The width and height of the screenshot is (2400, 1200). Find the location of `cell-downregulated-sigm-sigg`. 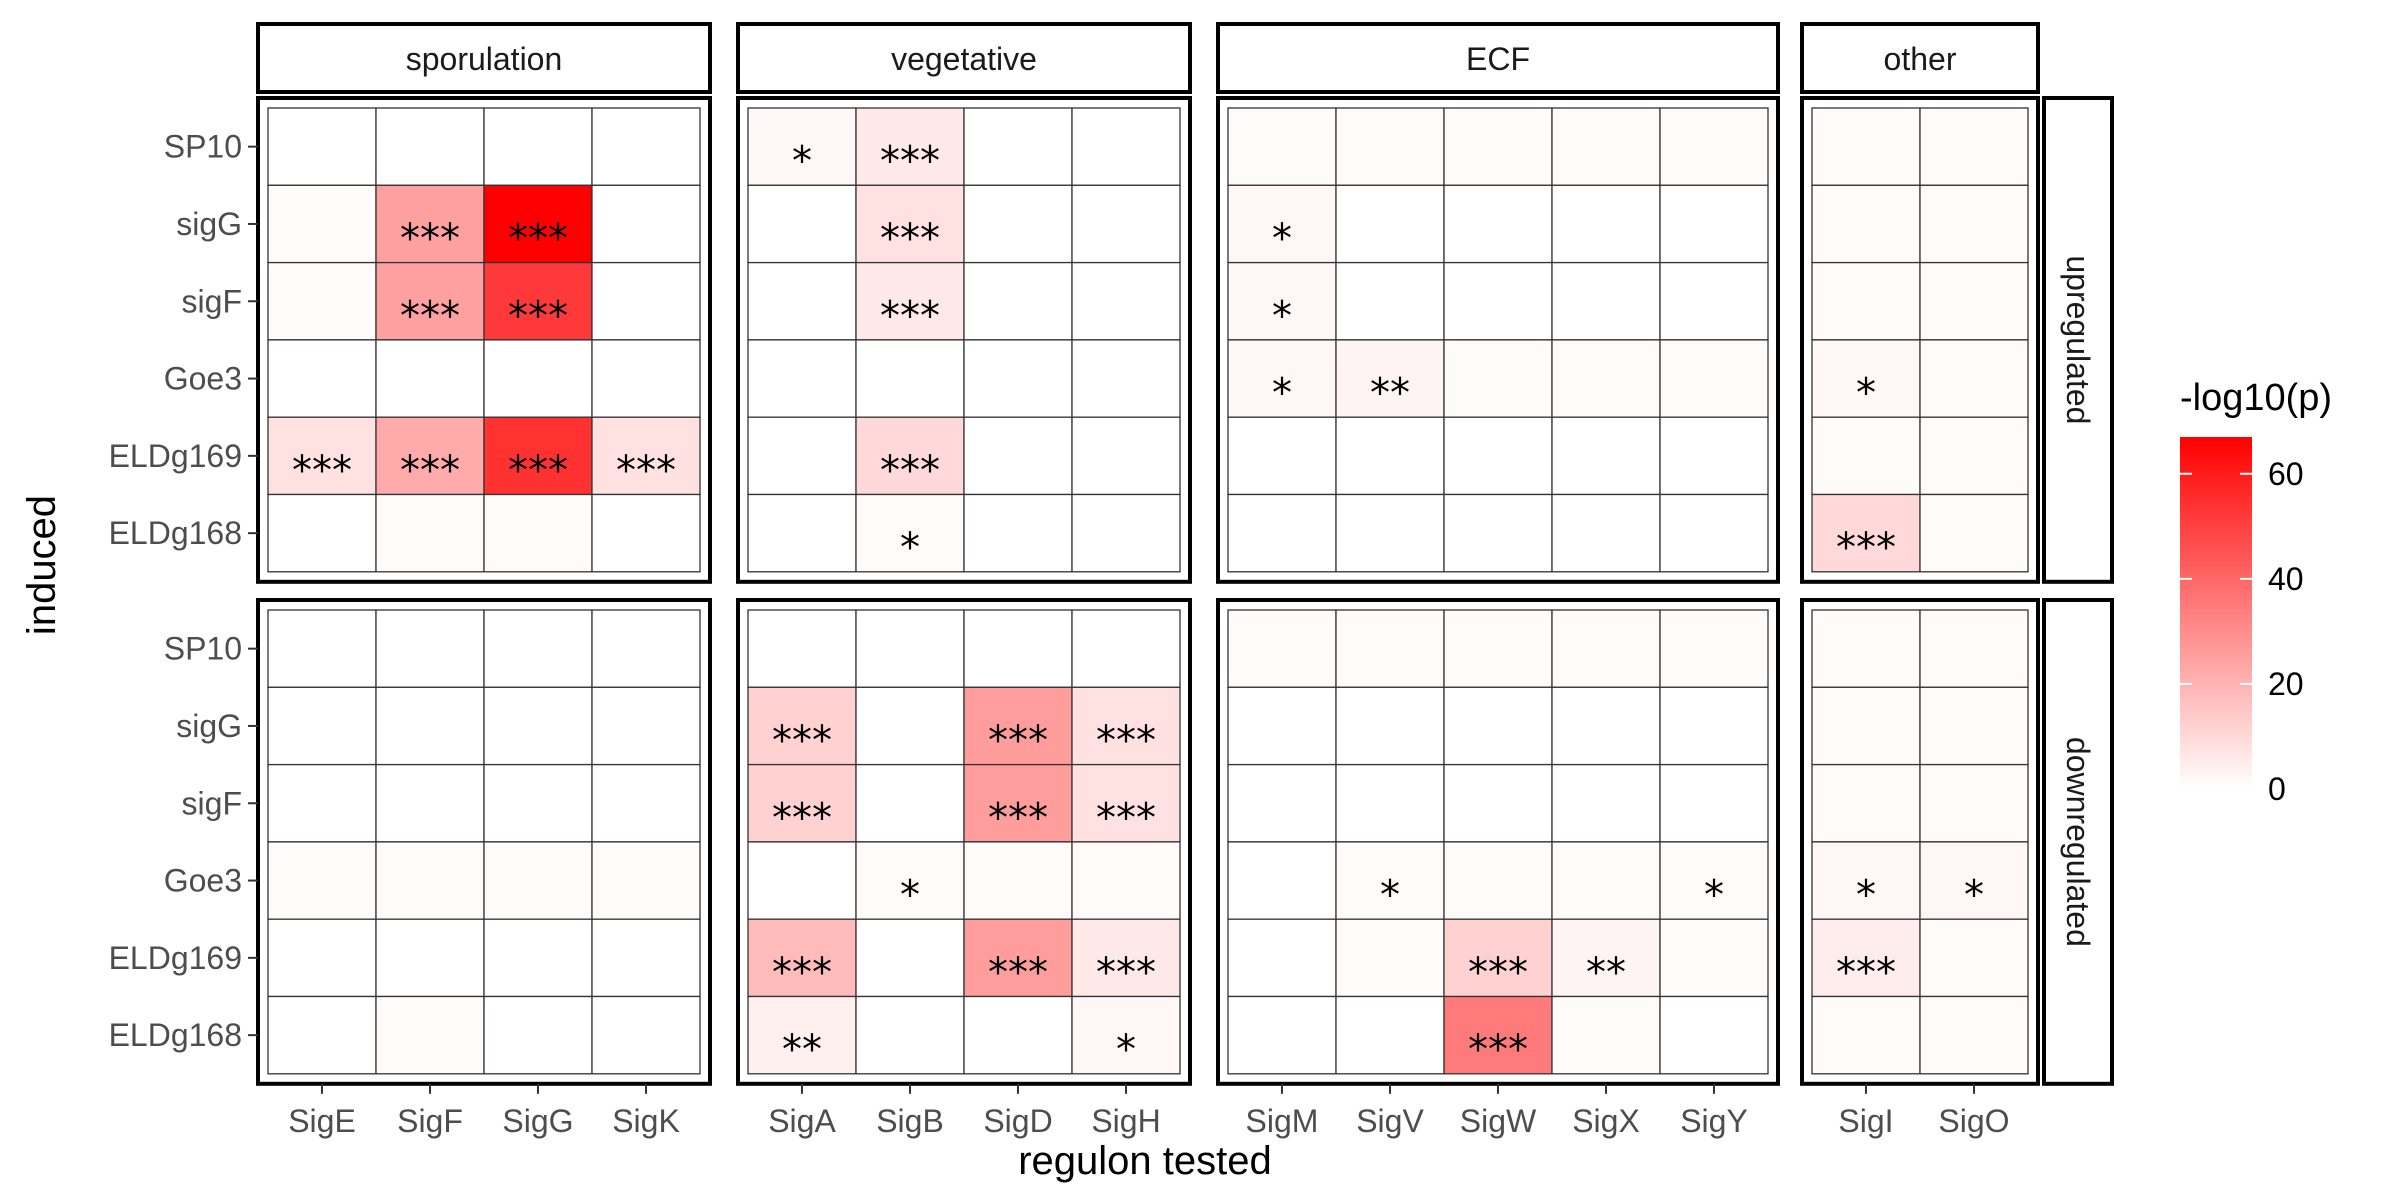

cell-downregulated-sigm-sigg is located at coordinates (1282, 726).